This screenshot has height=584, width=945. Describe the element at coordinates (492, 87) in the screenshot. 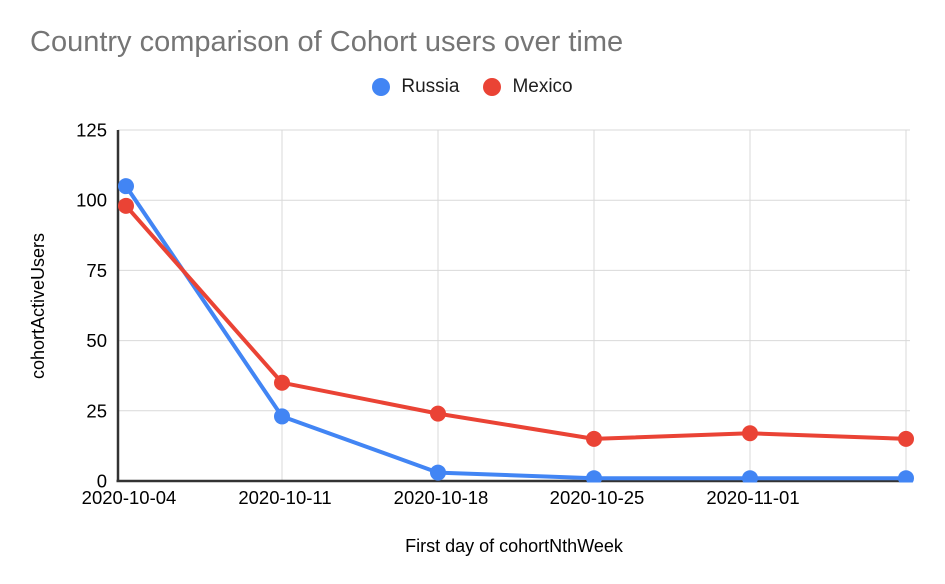

I see `legend-dot-mexico-icon` at that location.